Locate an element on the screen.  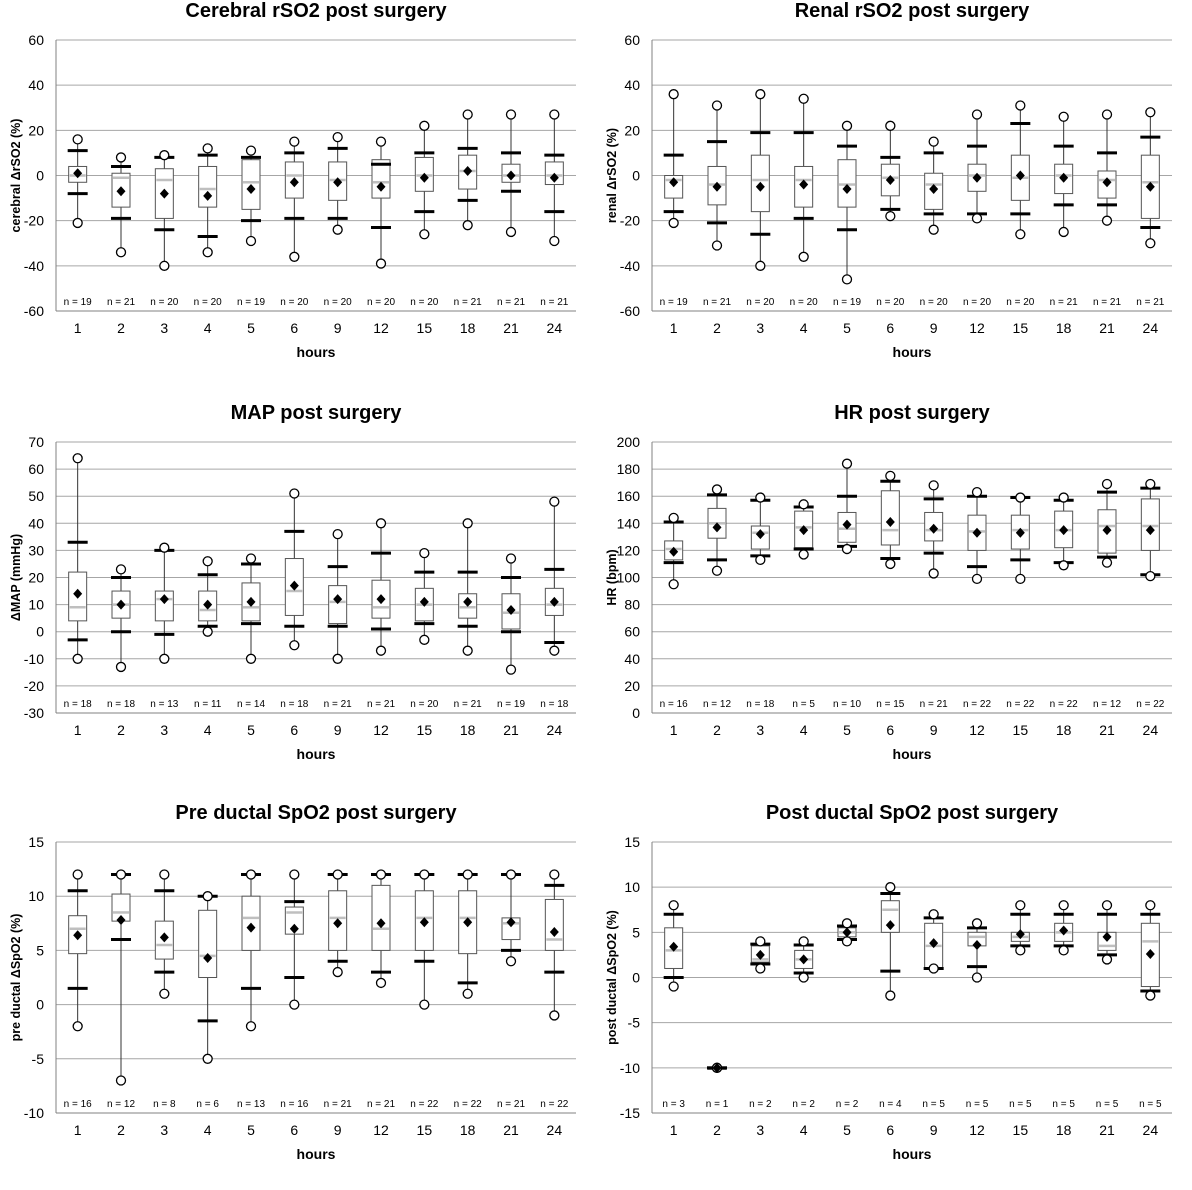
y-tick-label: 20 is located at coordinates (36, 130).